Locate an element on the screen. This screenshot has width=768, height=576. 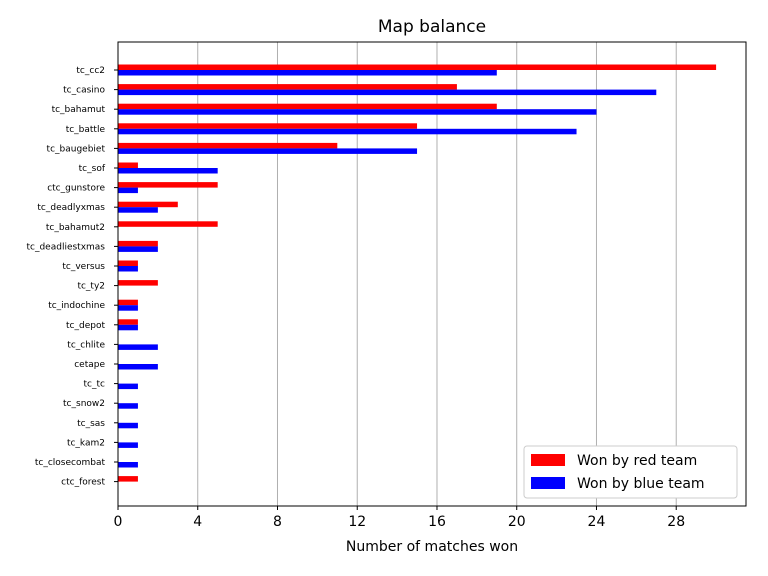
y-tick-label-8: tc_bahamut2 is located at coordinates (75, 228).